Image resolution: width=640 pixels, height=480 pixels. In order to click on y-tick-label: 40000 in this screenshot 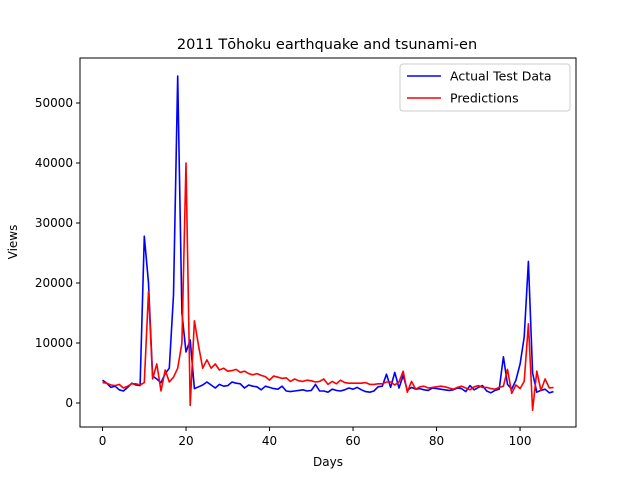, I will do `click(54, 163)`.